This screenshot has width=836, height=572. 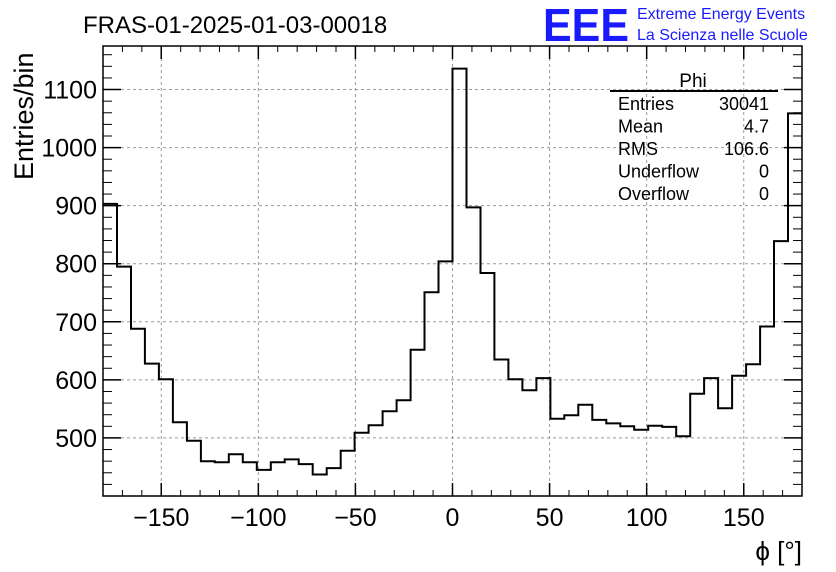 What do you see at coordinates (161, 518) in the screenshot?
I see `x-tick-label: −150` at bounding box center [161, 518].